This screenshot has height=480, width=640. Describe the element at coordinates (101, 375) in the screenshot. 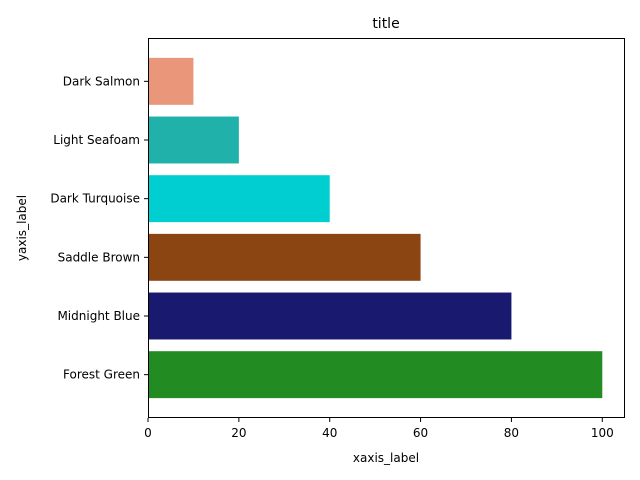

I see `y-tick-label: Forest Green` at that location.